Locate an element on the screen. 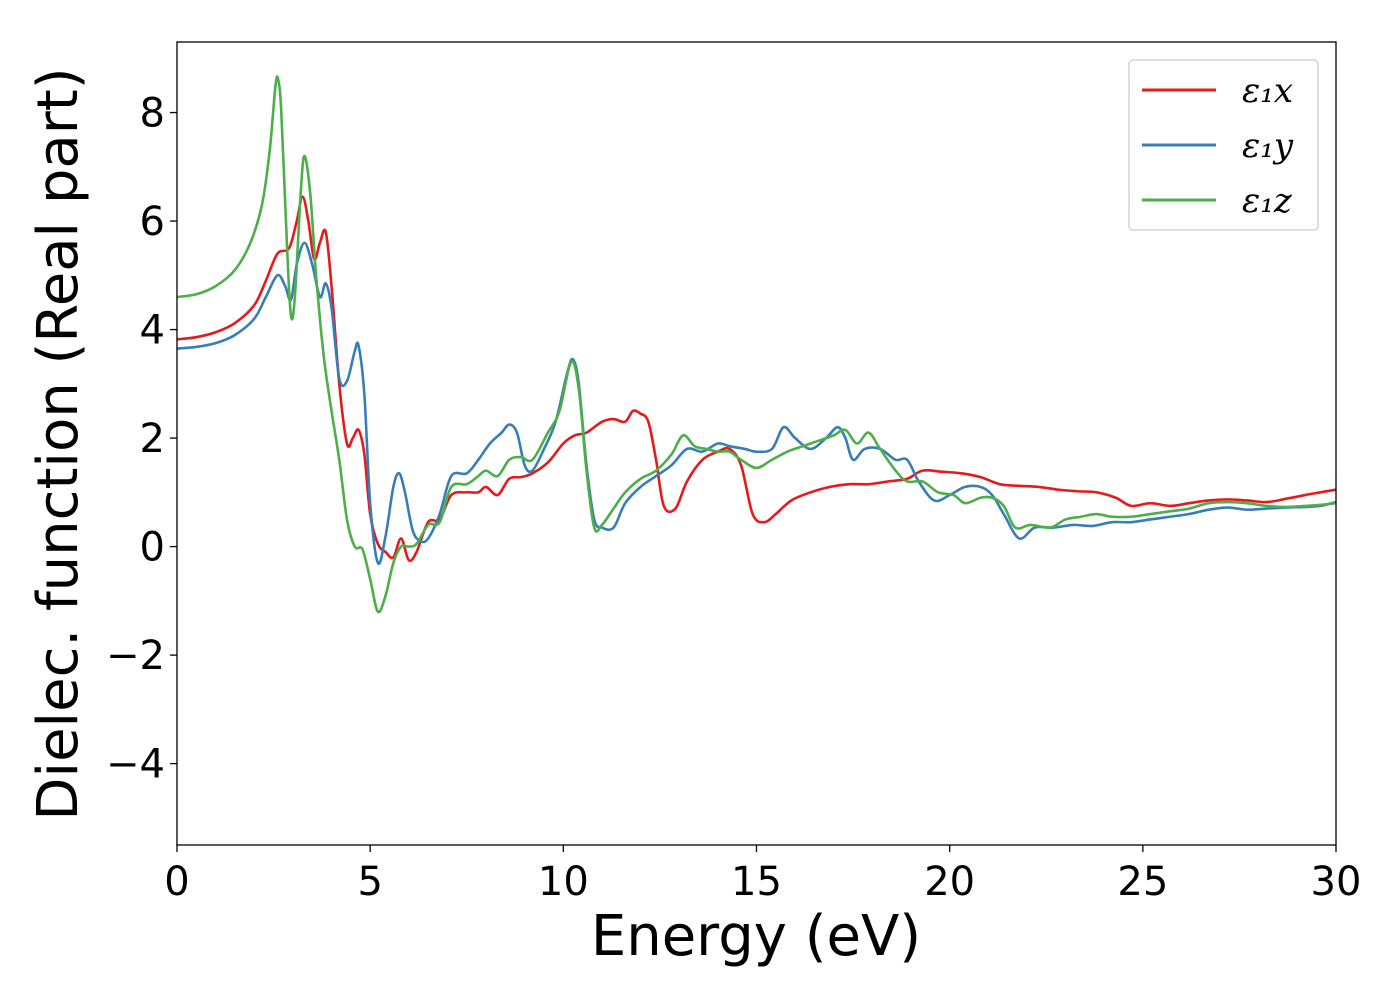 This screenshot has height=1000, width=1400. x-tick-label: 10 is located at coordinates (563, 882).